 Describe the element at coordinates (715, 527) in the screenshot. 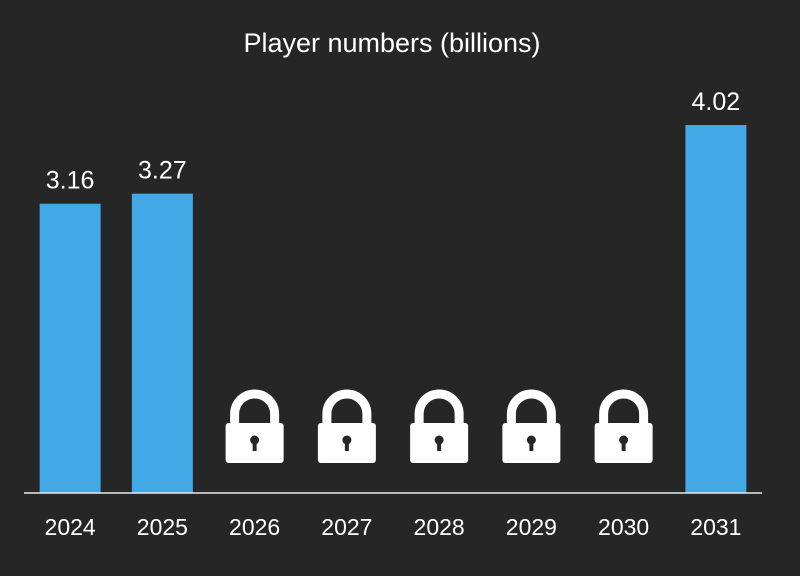

I see `x-tick-label: 2031` at that location.